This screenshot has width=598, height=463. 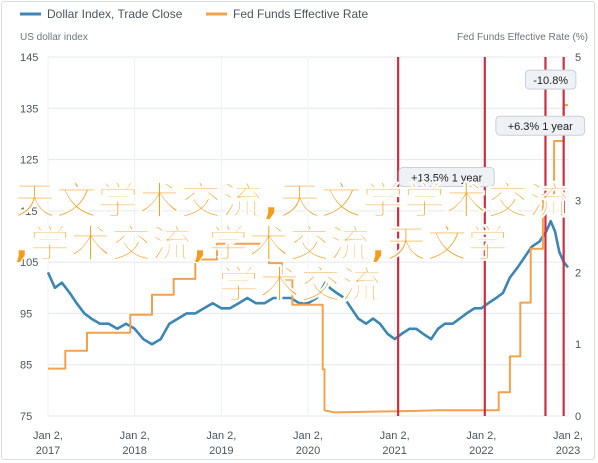 I want to click on y-left-axis-title: US dollar index, so click(x=54, y=37).